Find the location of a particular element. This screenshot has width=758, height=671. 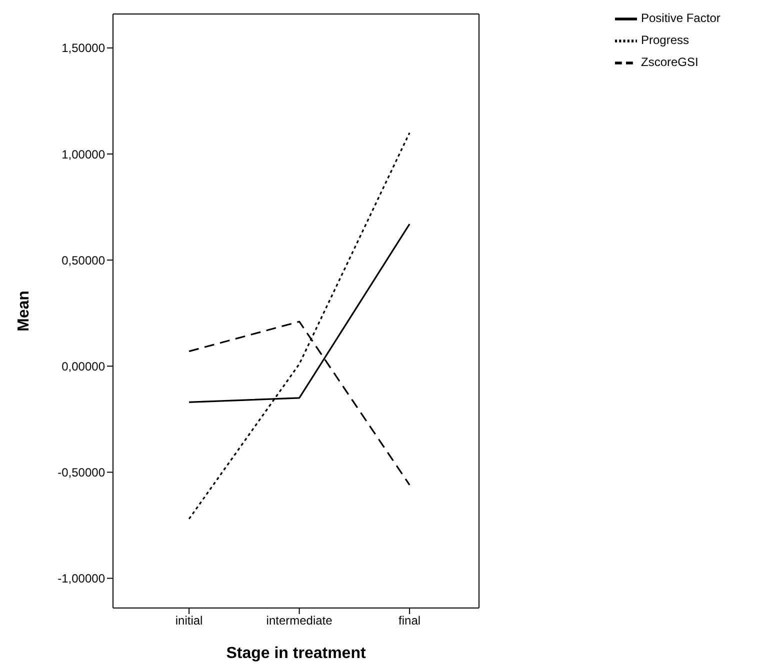

legend-label: Positive Factor is located at coordinates (680, 18).